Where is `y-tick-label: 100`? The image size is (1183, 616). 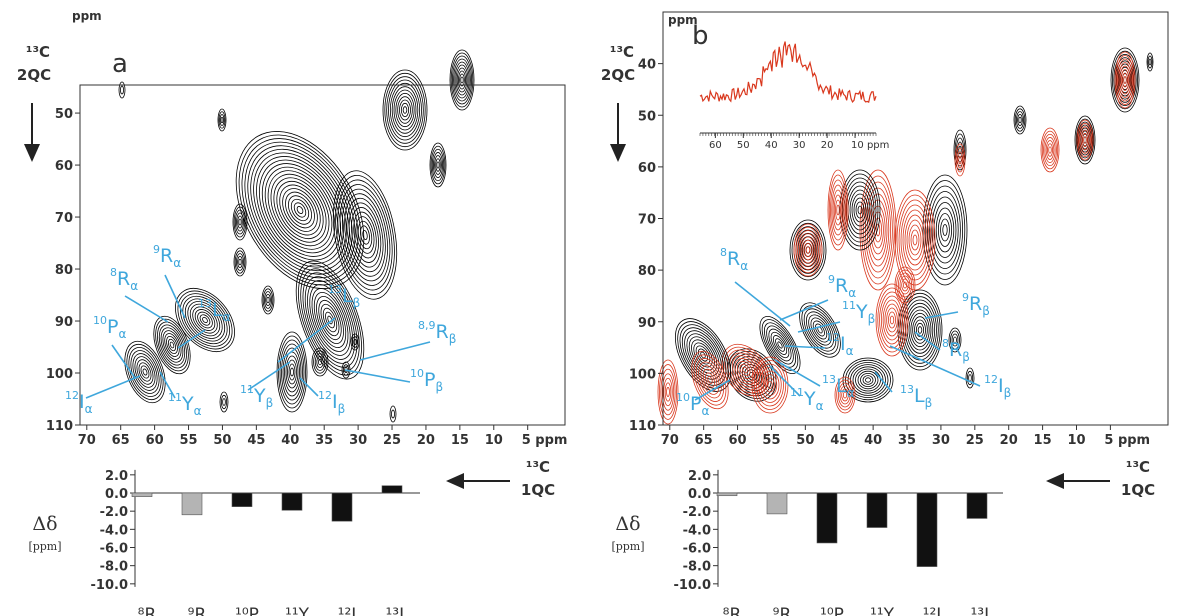
y-tick-label: 100 is located at coordinates (59, 374).